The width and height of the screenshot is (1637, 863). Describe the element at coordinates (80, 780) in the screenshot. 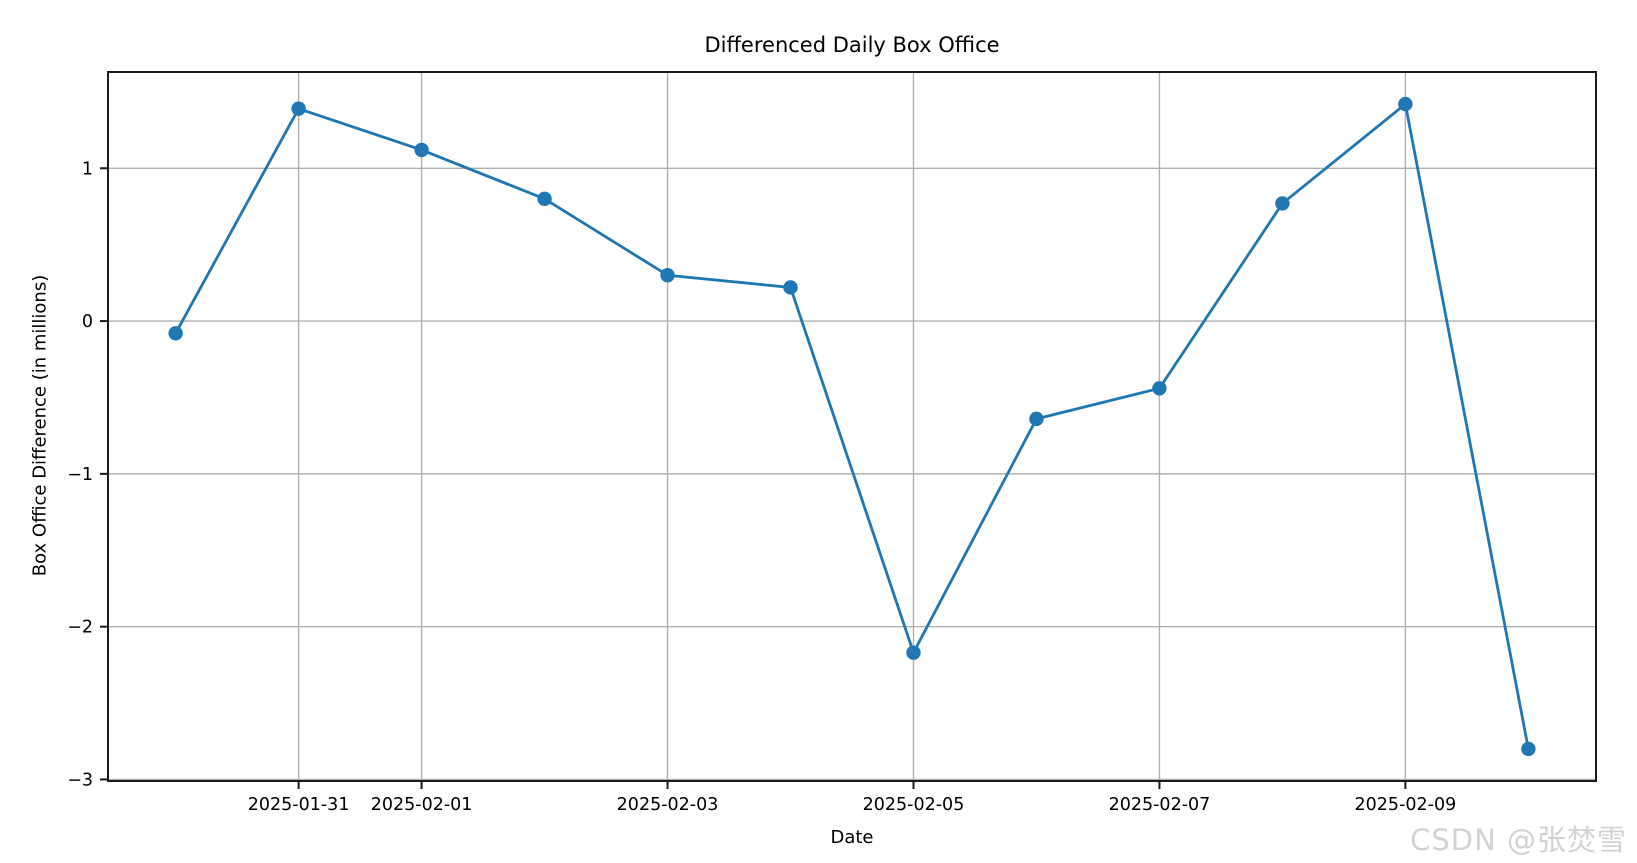

I see `y-tick-label: −3` at that location.